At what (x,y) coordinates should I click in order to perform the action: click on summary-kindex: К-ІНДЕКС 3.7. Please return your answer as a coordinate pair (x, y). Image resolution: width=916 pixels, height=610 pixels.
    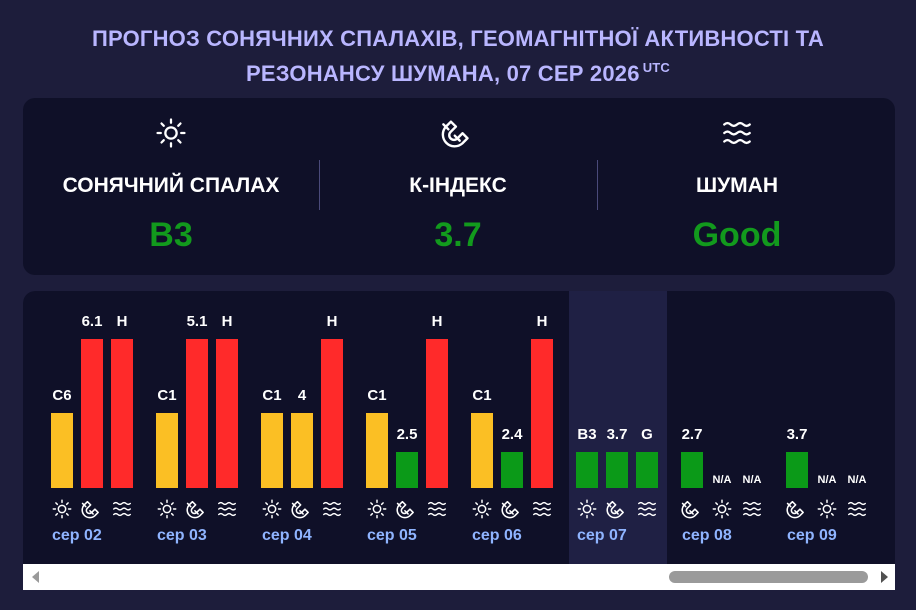
    Looking at the image, I should click on (458, 186).